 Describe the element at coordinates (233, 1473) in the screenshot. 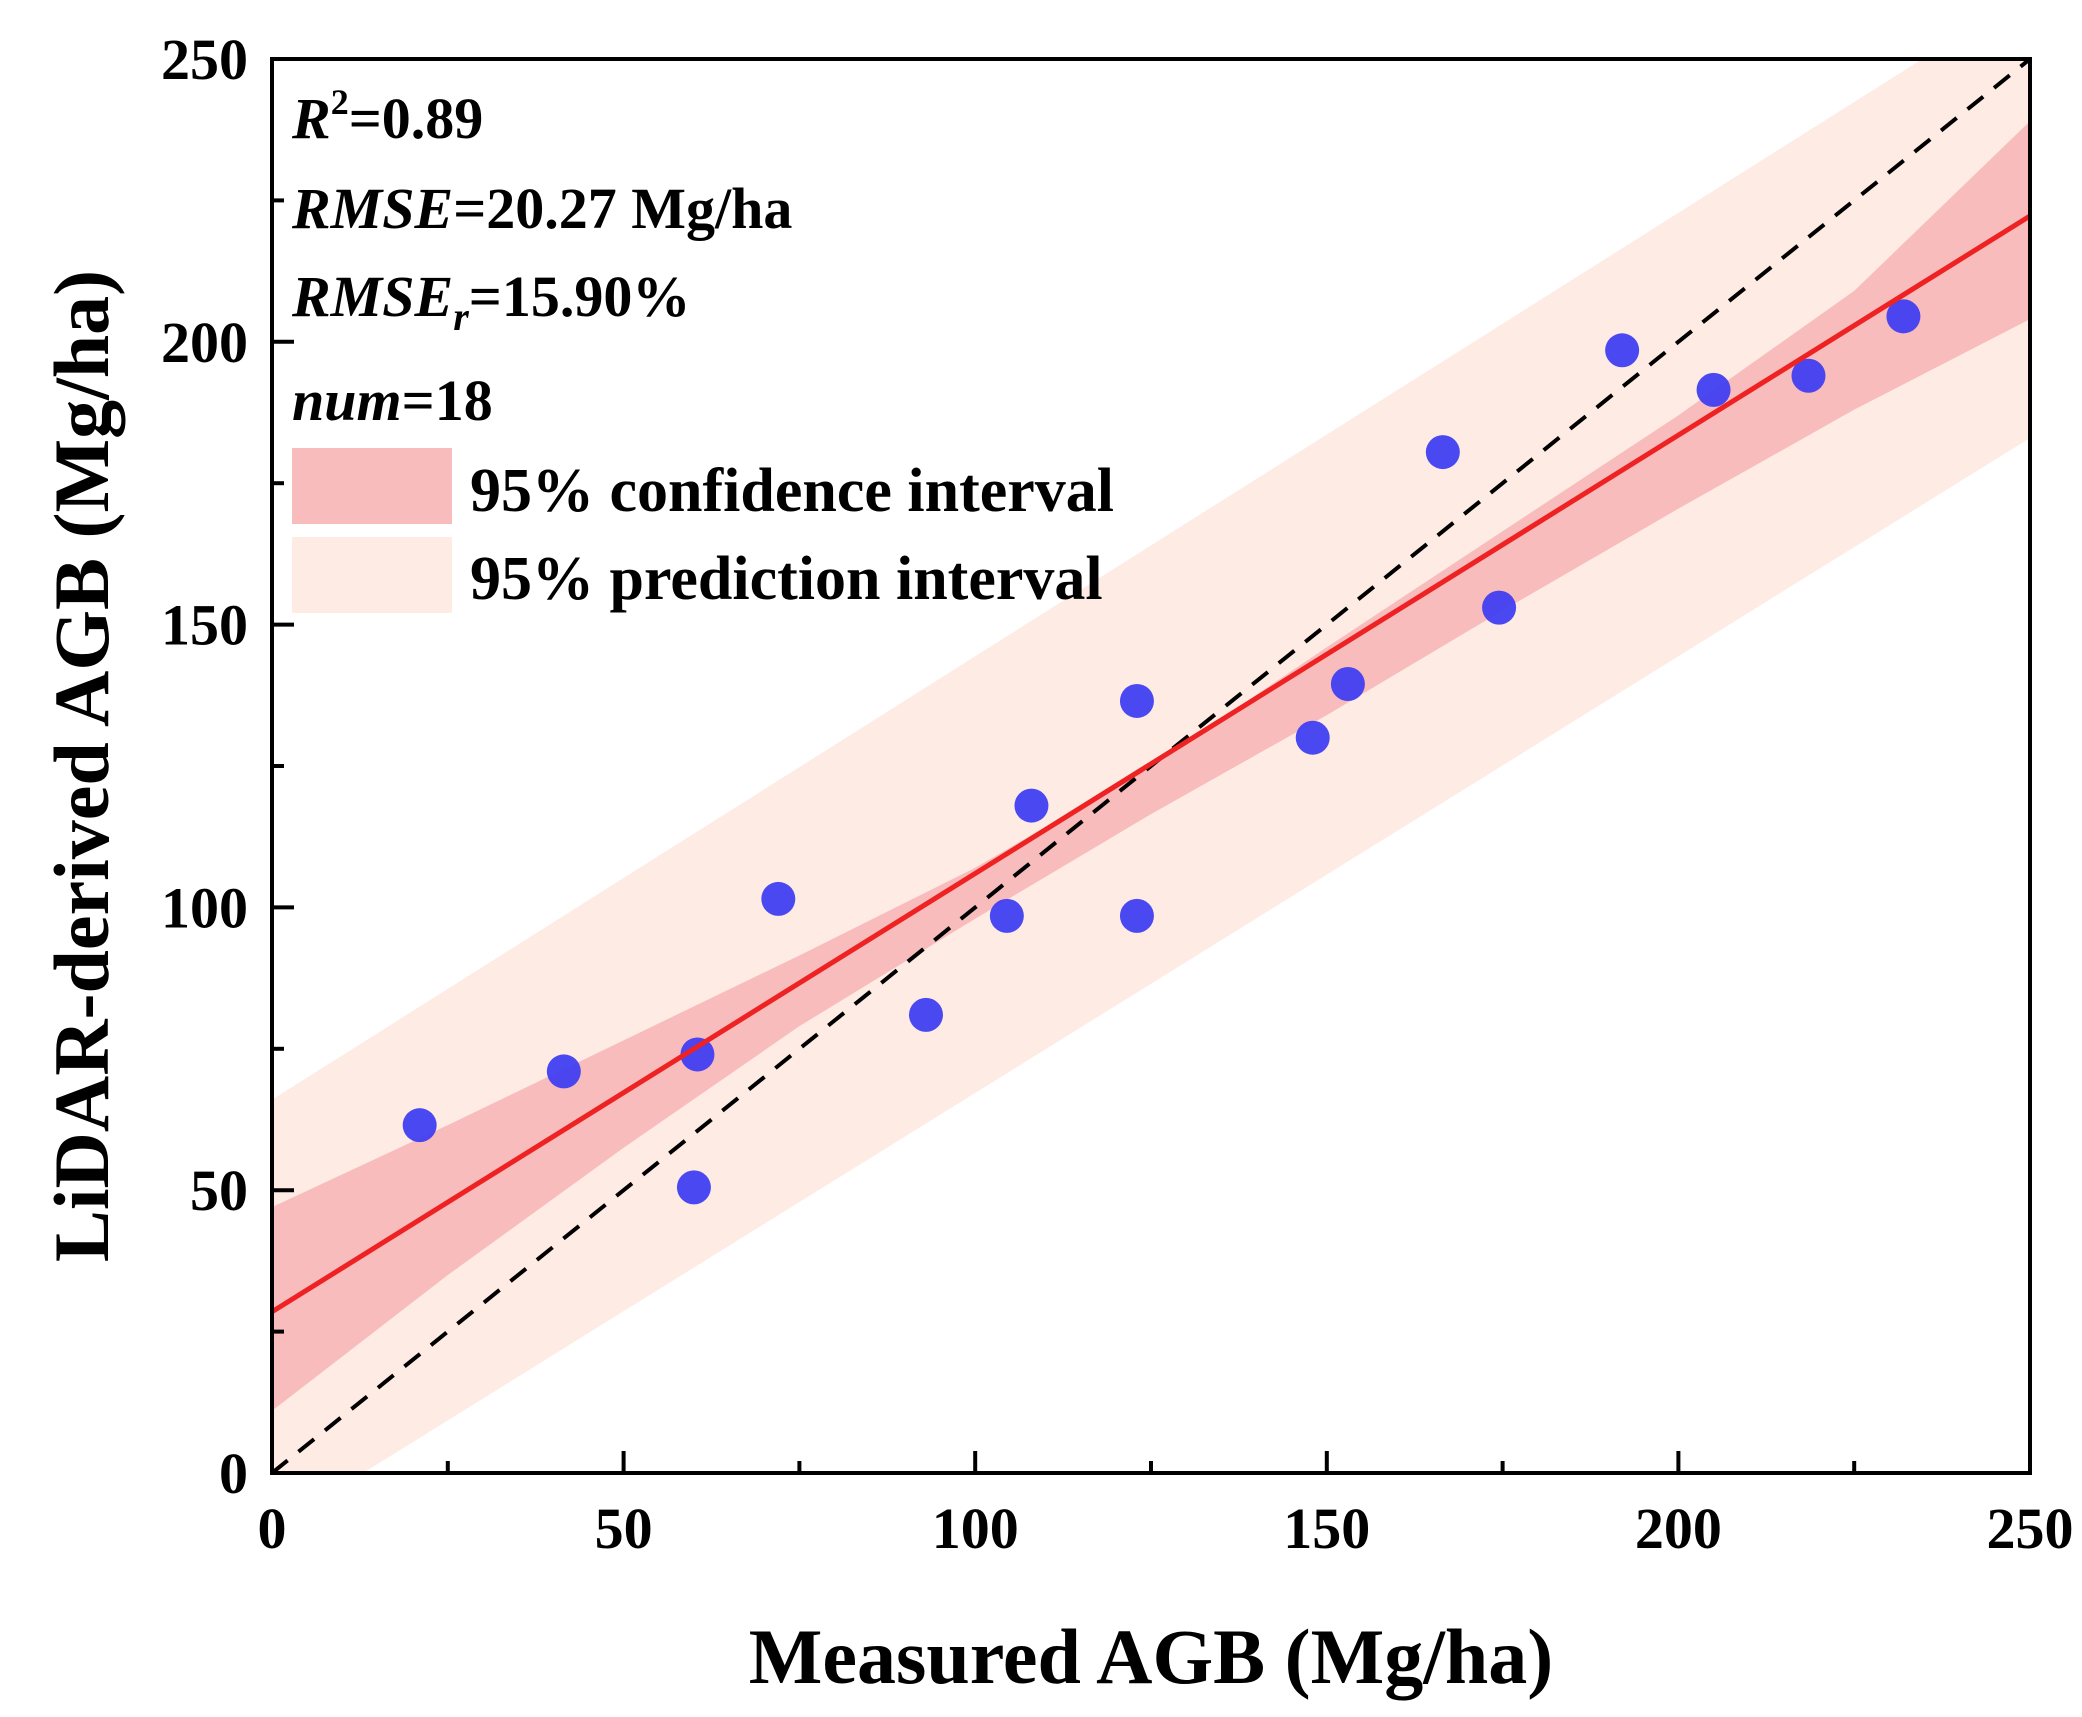

I see `y-tick-label: 0` at that location.